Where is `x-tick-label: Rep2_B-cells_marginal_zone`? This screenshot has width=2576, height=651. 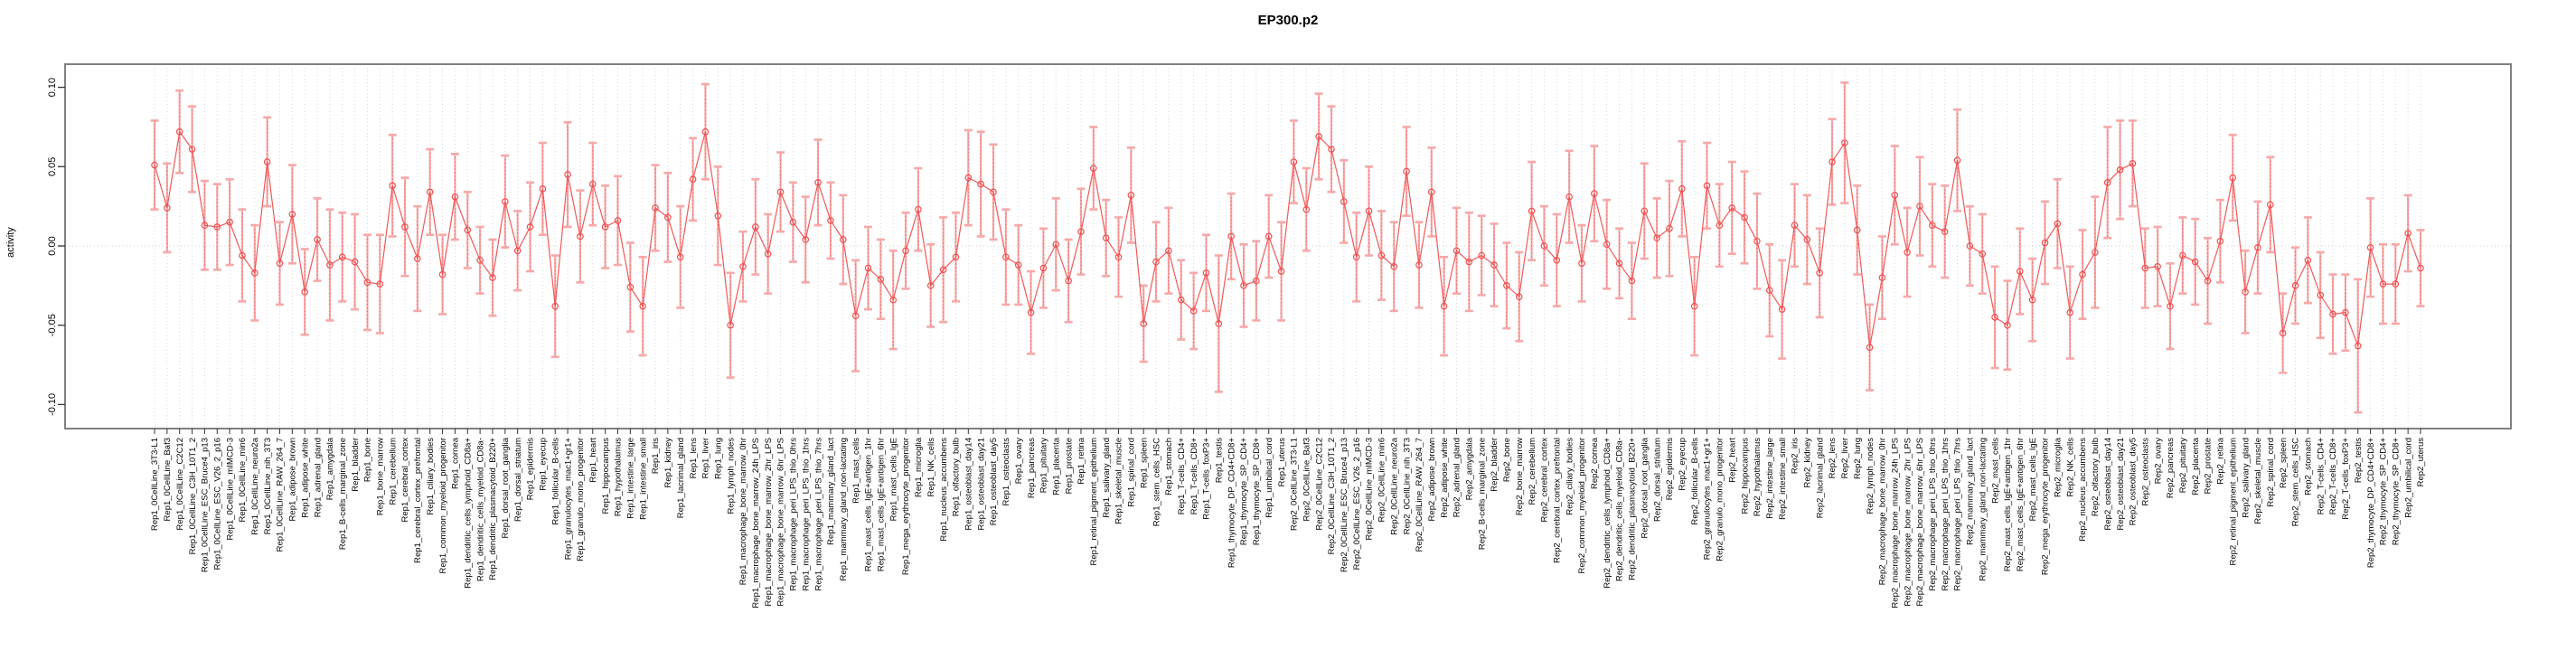
x-tick-label: Rep2_B-cells_marginal_zone is located at coordinates (1482, 494).